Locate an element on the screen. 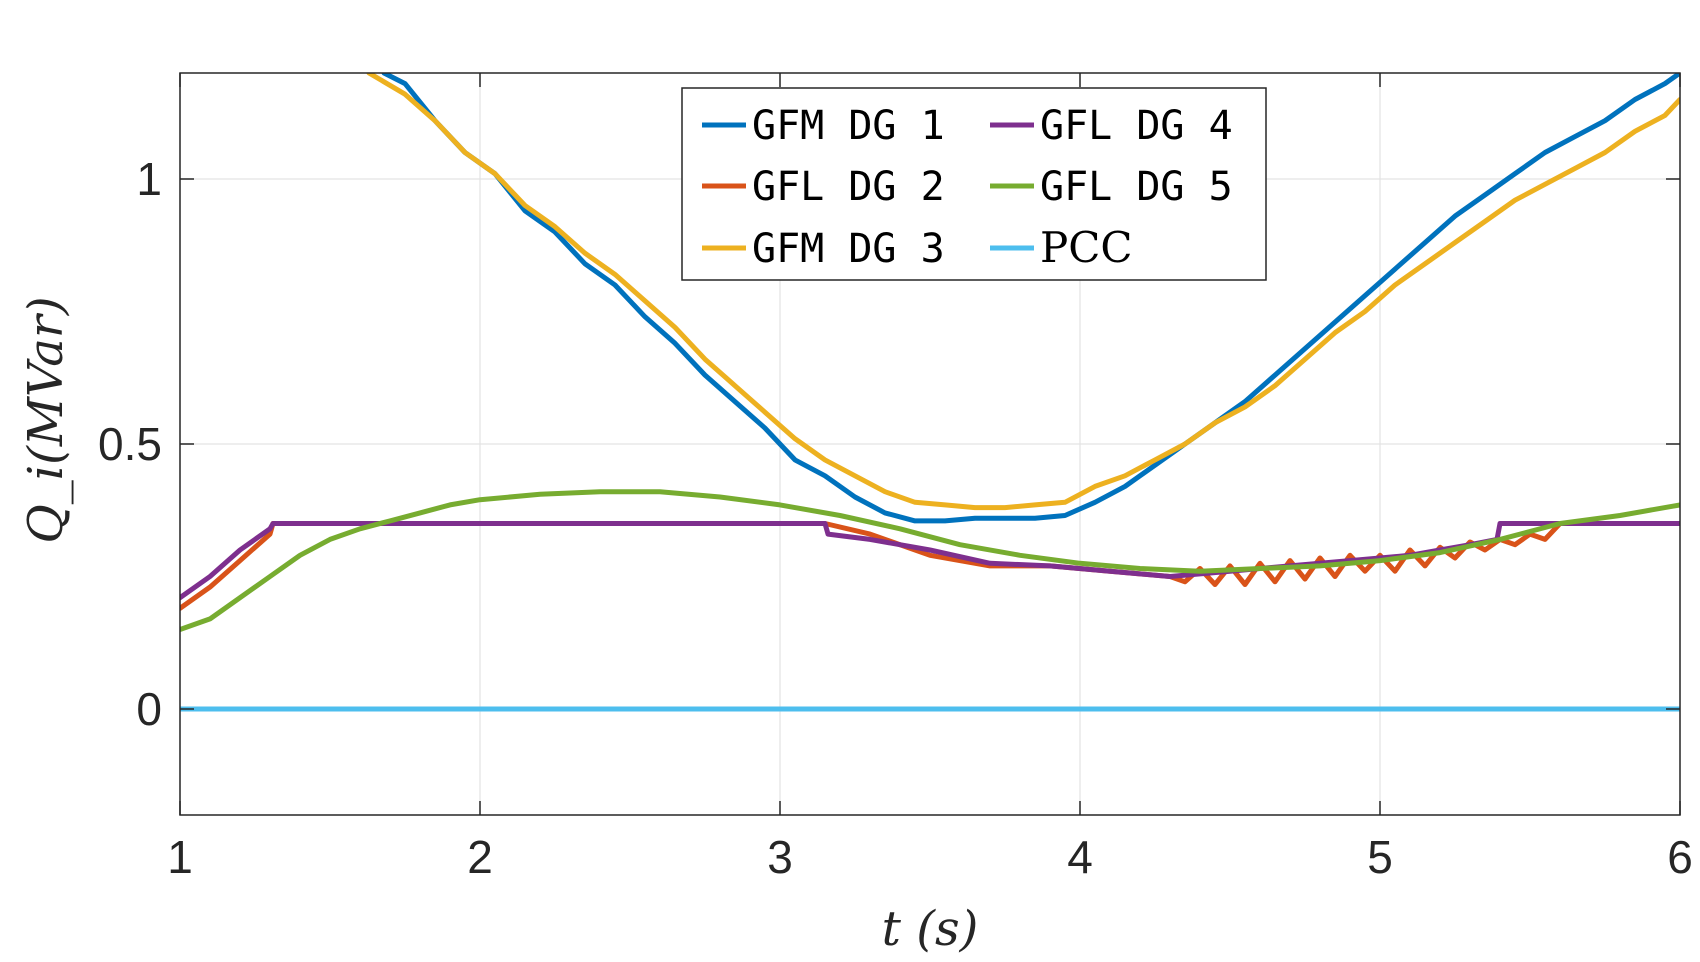 The image size is (1700, 962). x-axis-label: t (s) is located at coordinates (930, 929).